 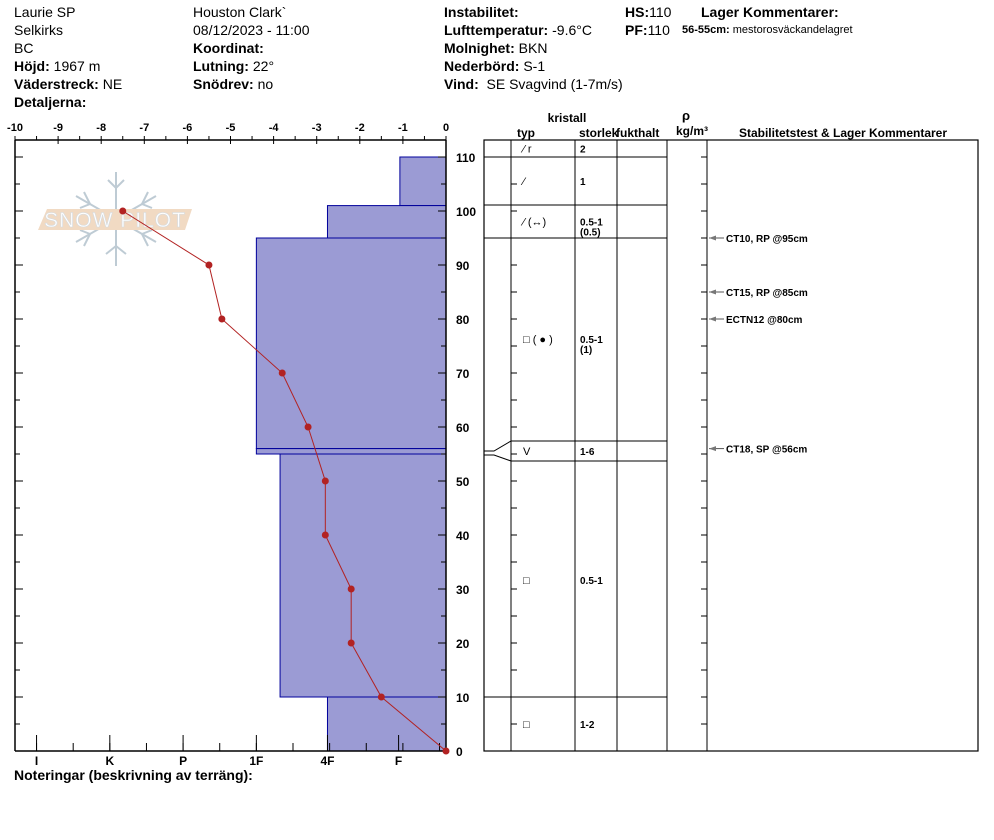 What do you see at coordinates (466, 212) in the screenshot?
I see `depth-tick-label: 100` at bounding box center [466, 212].